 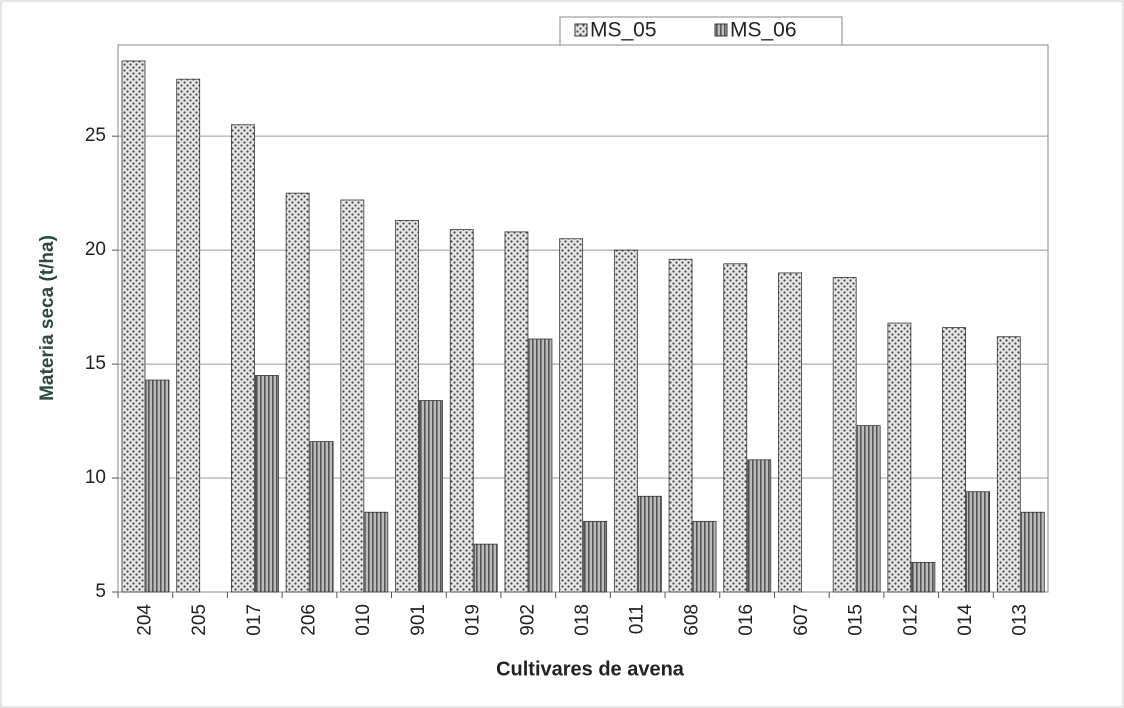 I want to click on x-tick-label: 902, so click(x=527, y=620).